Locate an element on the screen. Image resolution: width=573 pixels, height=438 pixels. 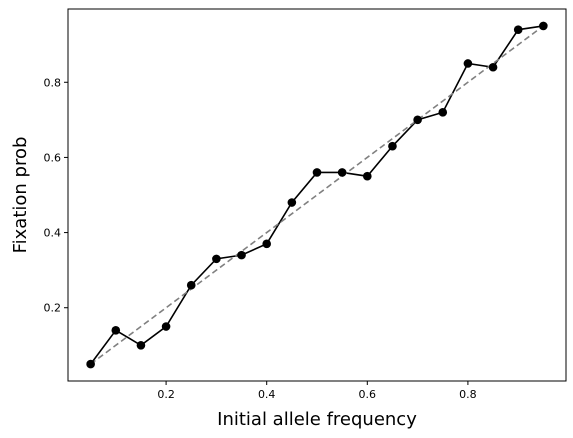
y-axis: 0.2 0.4 0.6 0.8 is located at coordinates (56, 195).